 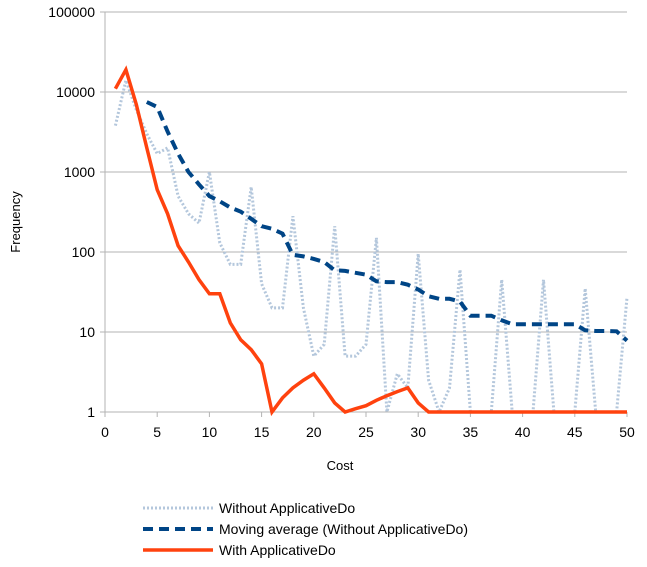 What do you see at coordinates (314, 432) in the screenshot?
I see `x-tick-label: 20` at bounding box center [314, 432].